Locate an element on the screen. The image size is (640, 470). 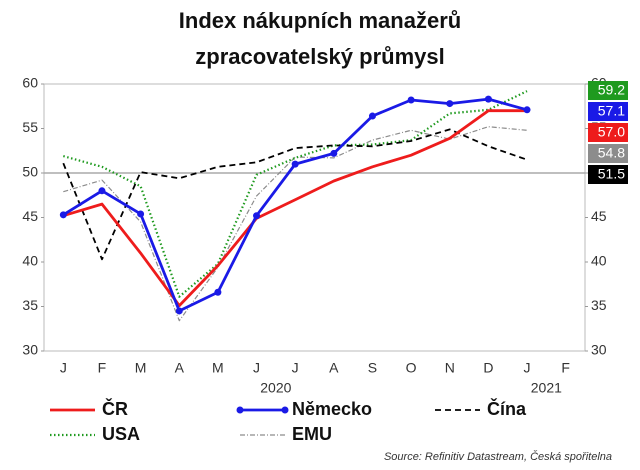
y-tick-label: 40 is located at coordinates (30, 261).